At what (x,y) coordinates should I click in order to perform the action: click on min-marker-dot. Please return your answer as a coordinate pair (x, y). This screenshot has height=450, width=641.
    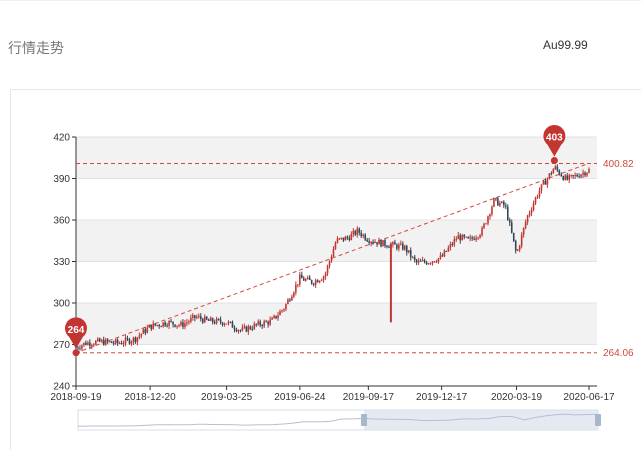
    Looking at the image, I should click on (76, 353).